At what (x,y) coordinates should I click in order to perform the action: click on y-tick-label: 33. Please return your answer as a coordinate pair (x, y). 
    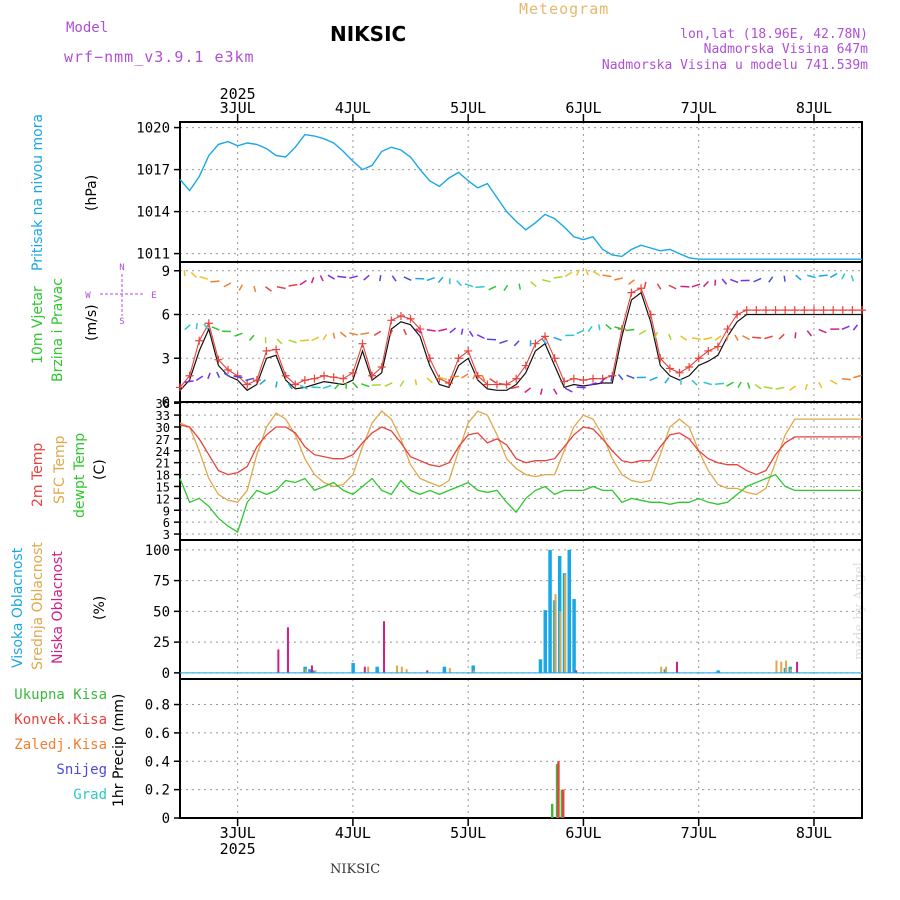
    Looking at the image, I should click on (163, 416).